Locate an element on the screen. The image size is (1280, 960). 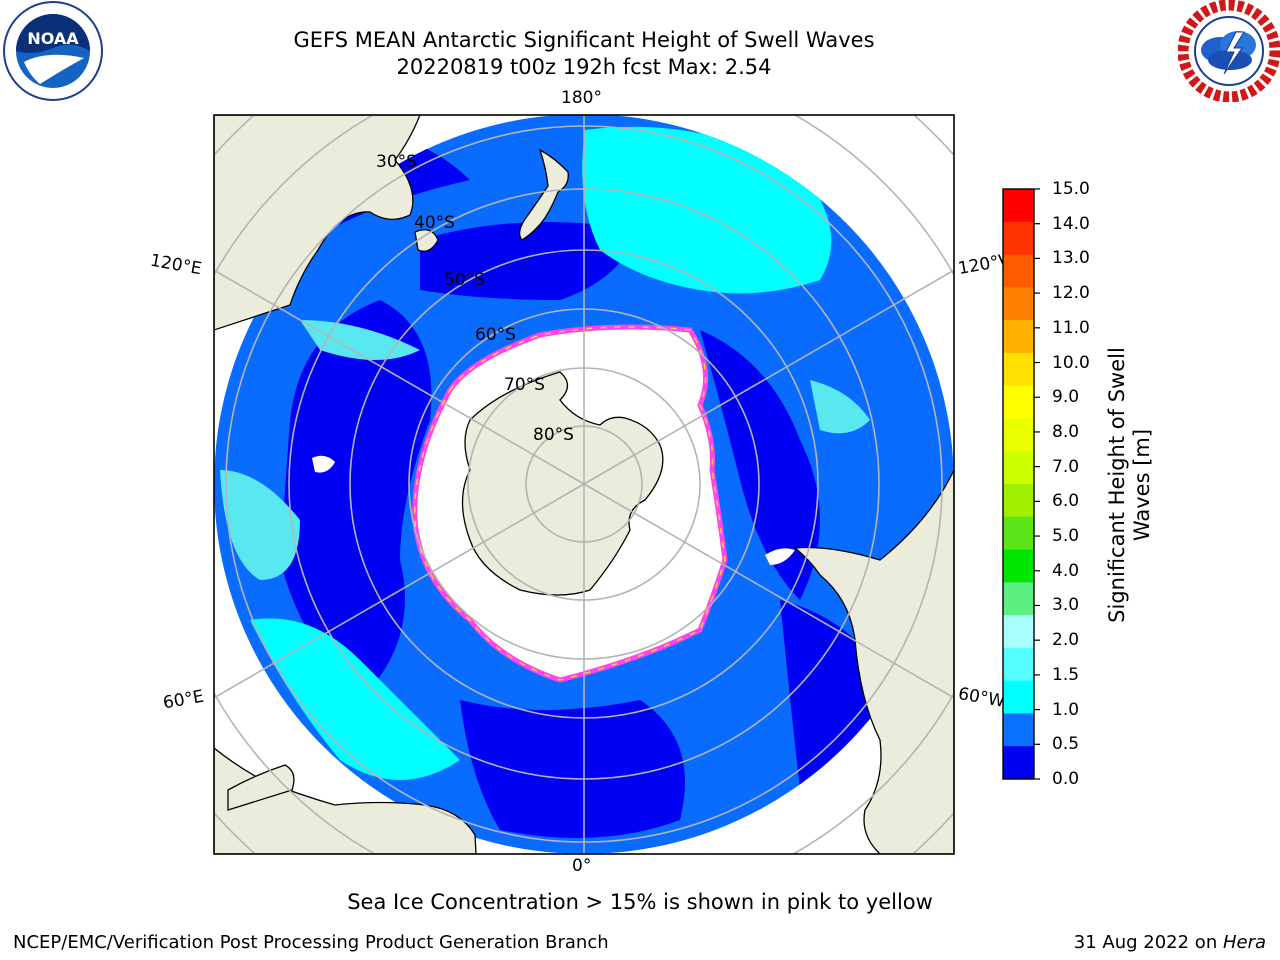
antarctica is located at coordinates (562, 483).